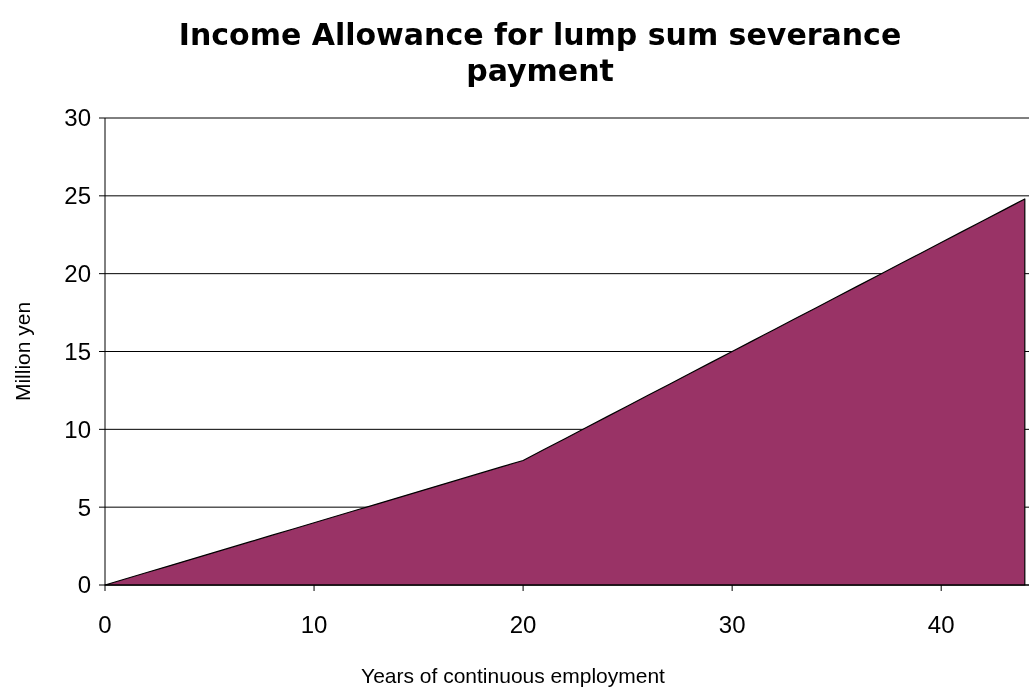 The image size is (1029, 695). Describe the element at coordinates (314, 624) in the screenshot. I see `x-tick-label: 10` at that location.